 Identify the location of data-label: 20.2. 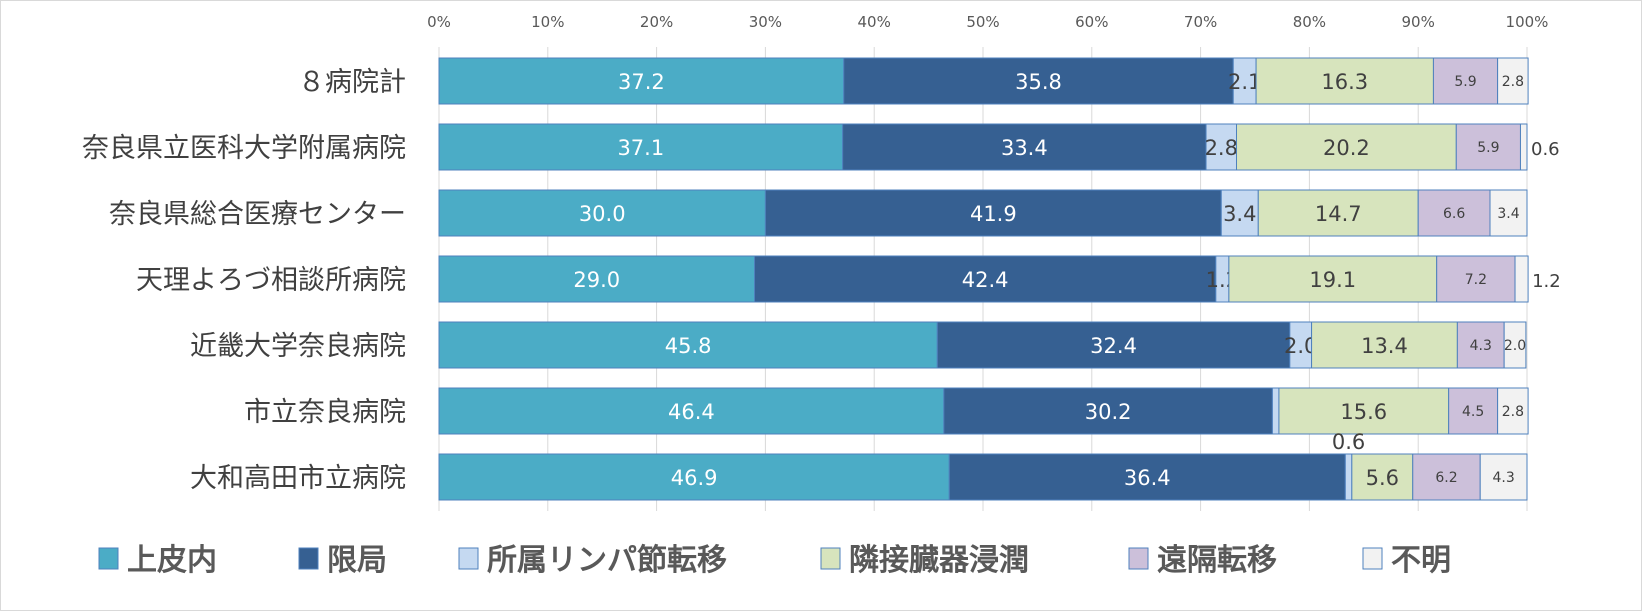
(1346, 148).